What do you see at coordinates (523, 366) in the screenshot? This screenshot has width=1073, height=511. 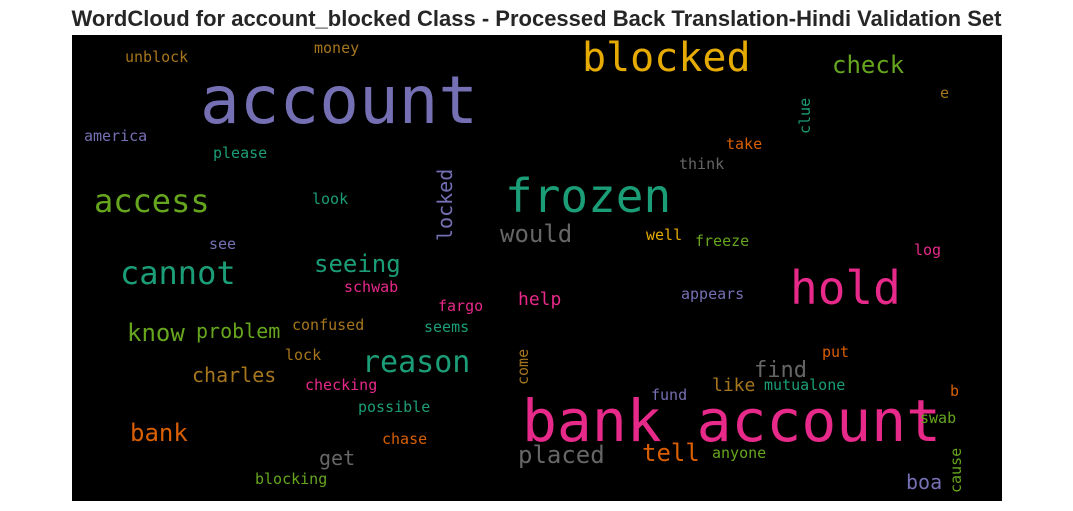 I see `cloud-word: come` at bounding box center [523, 366].